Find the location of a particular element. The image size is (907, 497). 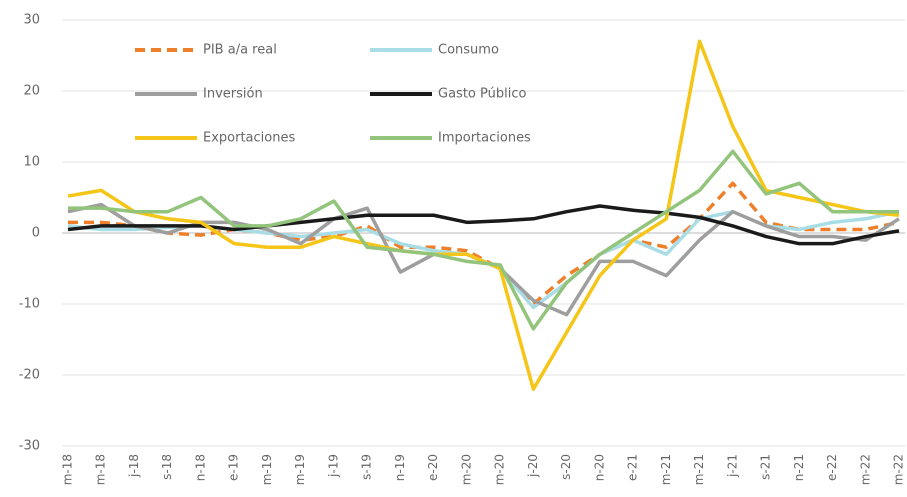

x-tick-label: j-18 is located at coordinates (134, 466).